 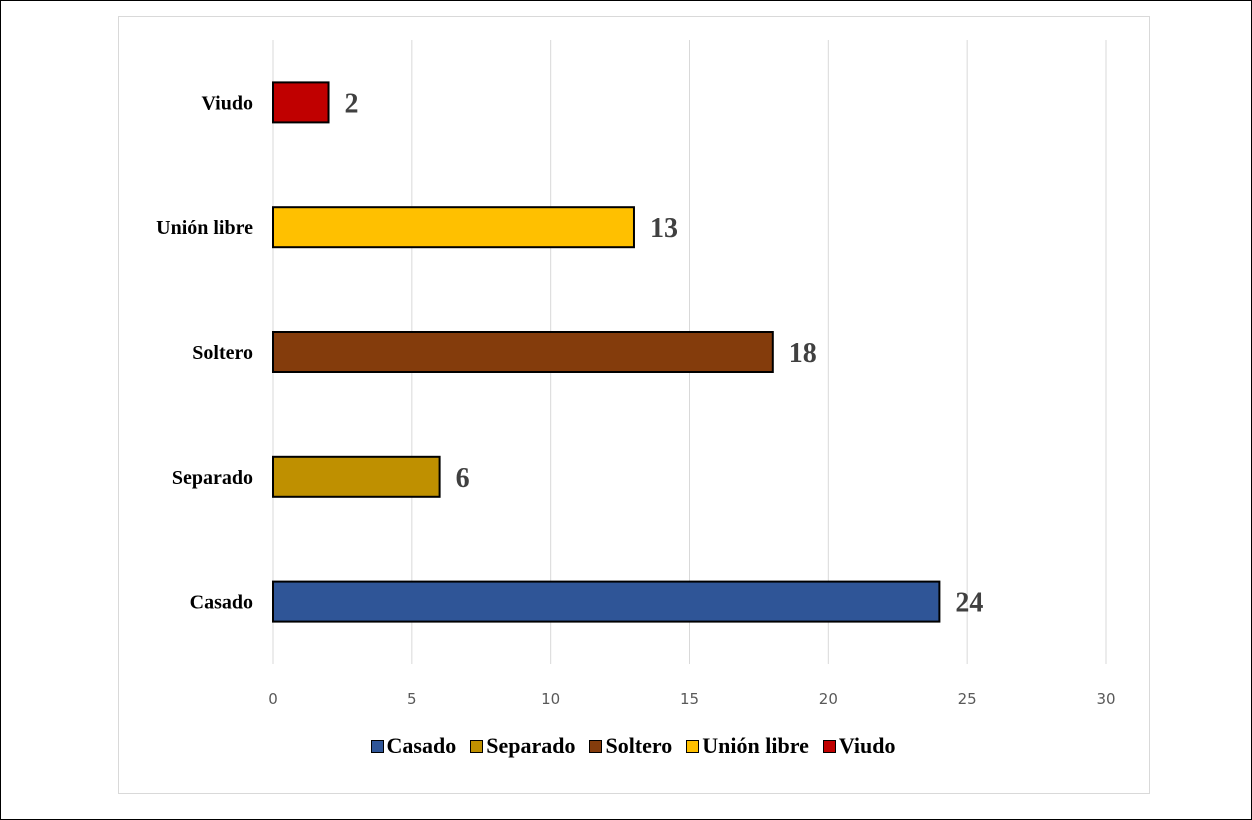 What do you see at coordinates (222, 353) in the screenshot?
I see `category-label: Soltero` at bounding box center [222, 353].